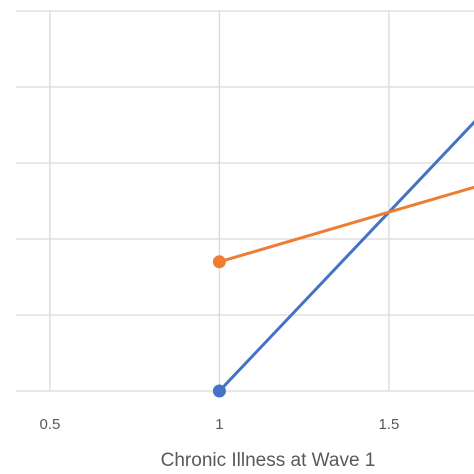 The height and width of the screenshot is (474, 474). Describe the element at coordinates (49, 424) in the screenshot. I see `x-tick-label-0: 0.5` at that location.